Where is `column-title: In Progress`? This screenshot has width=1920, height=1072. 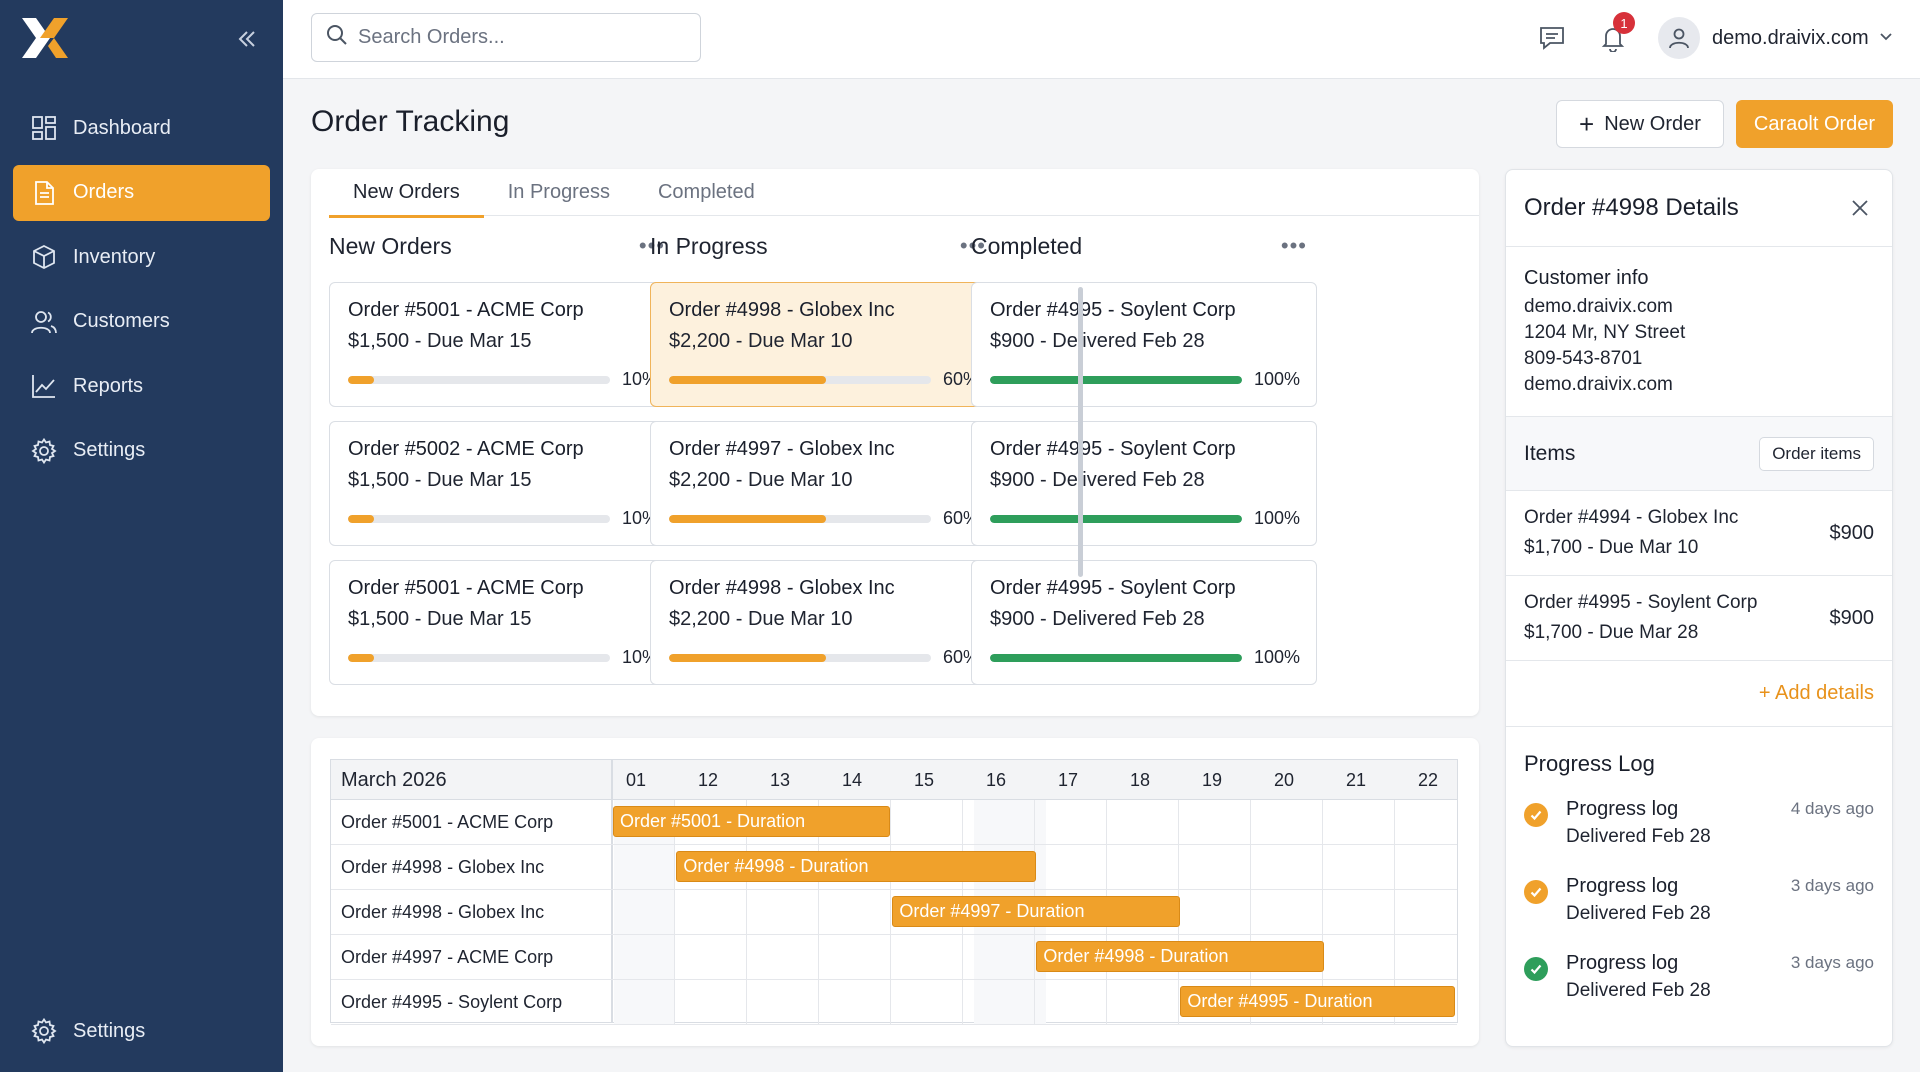
column-title: In Progress is located at coordinates (709, 245).